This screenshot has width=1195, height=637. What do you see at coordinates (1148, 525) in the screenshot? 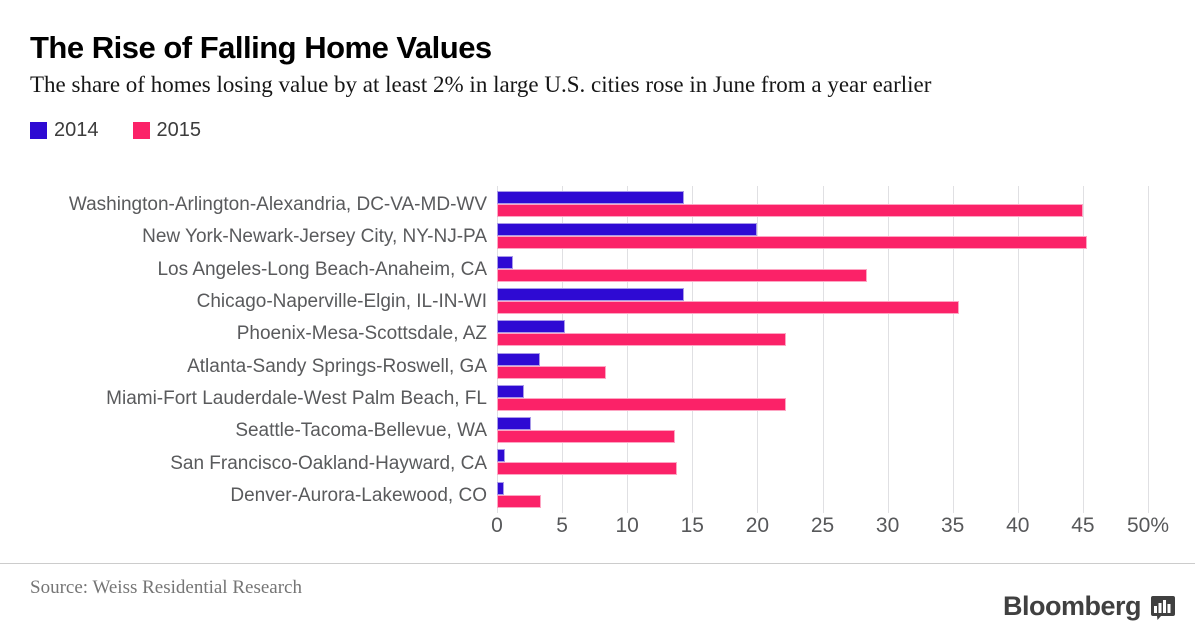
I see `x-axis-tick-label: 50%` at bounding box center [1148, 525].